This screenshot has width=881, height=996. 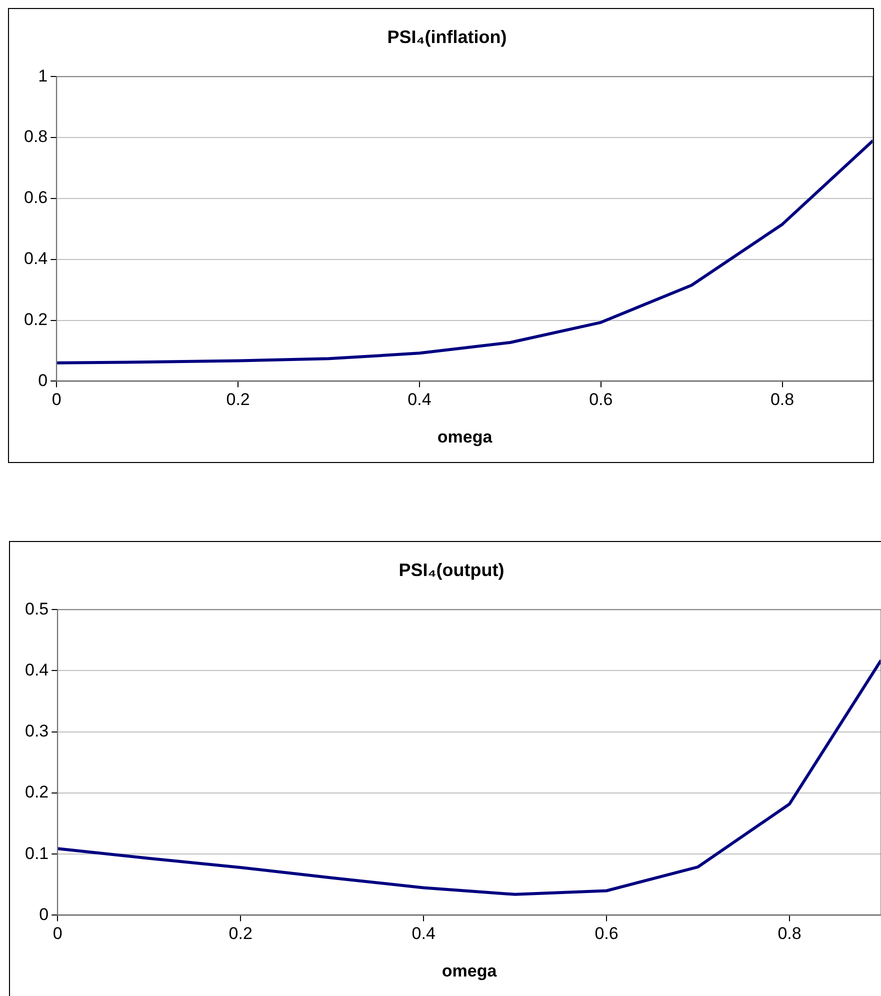 What do you see at coordinates (36, 731) in the screenshot?
I see `y-tick-label: 0.3` at bounding box center [36, 731].